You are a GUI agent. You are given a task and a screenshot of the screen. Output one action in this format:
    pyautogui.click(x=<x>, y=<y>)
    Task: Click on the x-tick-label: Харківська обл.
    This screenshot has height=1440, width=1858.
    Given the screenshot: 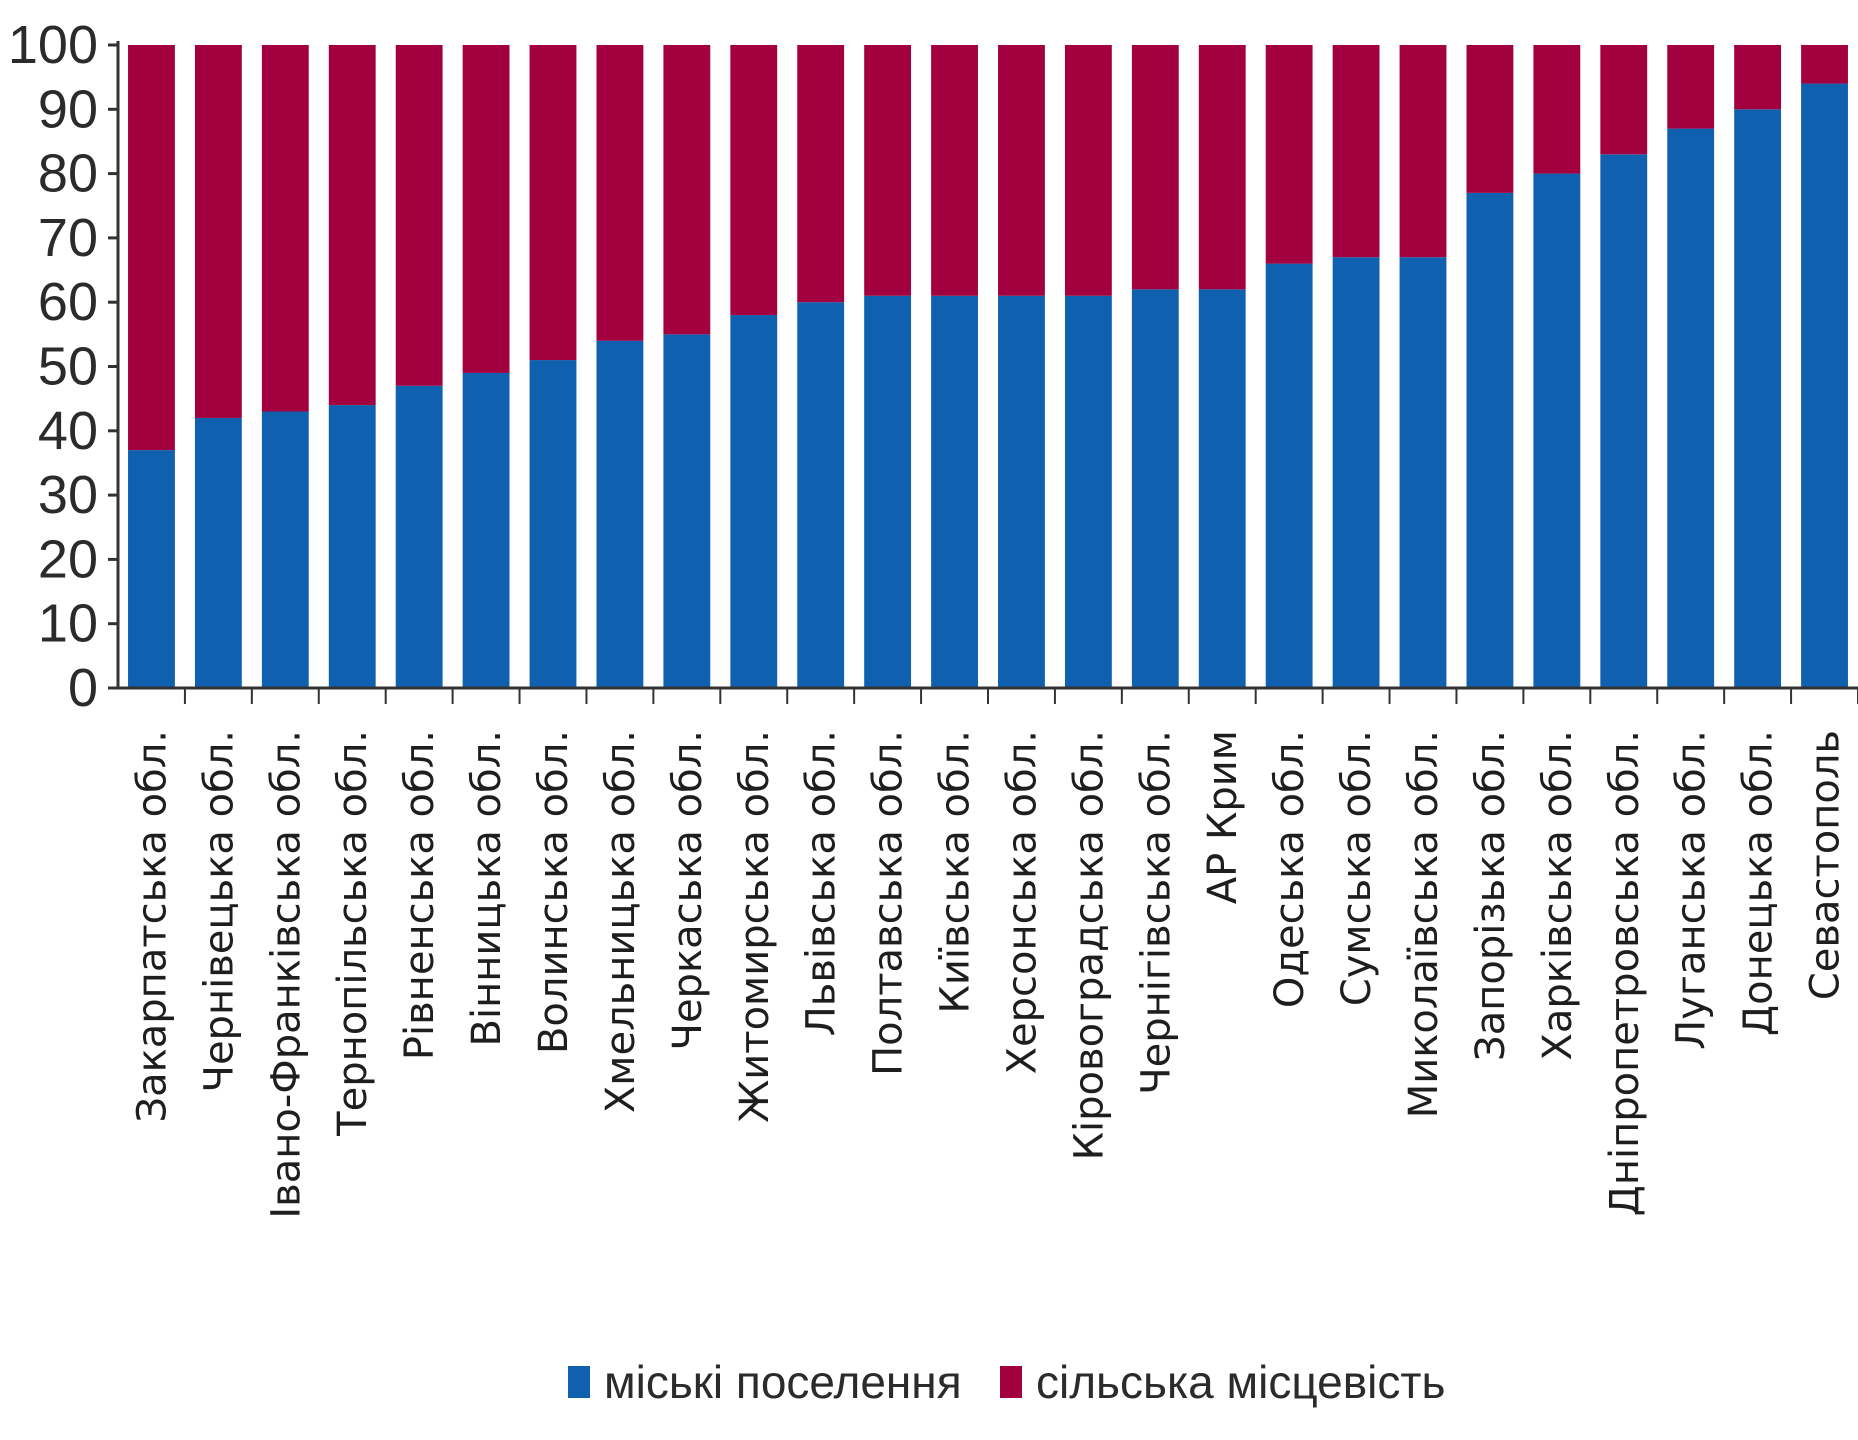 What is the action you would take?
    pyautogui.click(x=1558, y=895)
    